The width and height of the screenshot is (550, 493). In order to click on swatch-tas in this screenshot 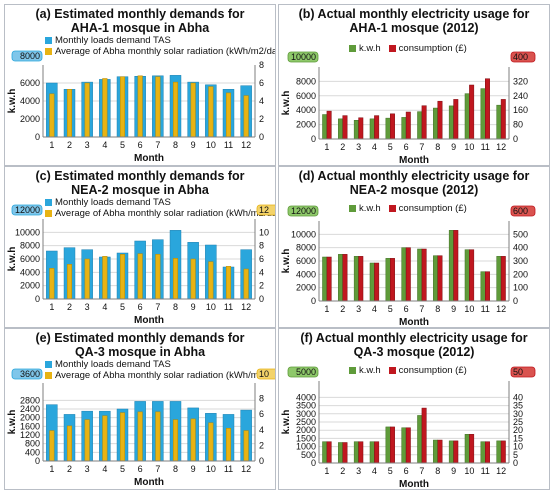, I will do `click(48, 40)`.